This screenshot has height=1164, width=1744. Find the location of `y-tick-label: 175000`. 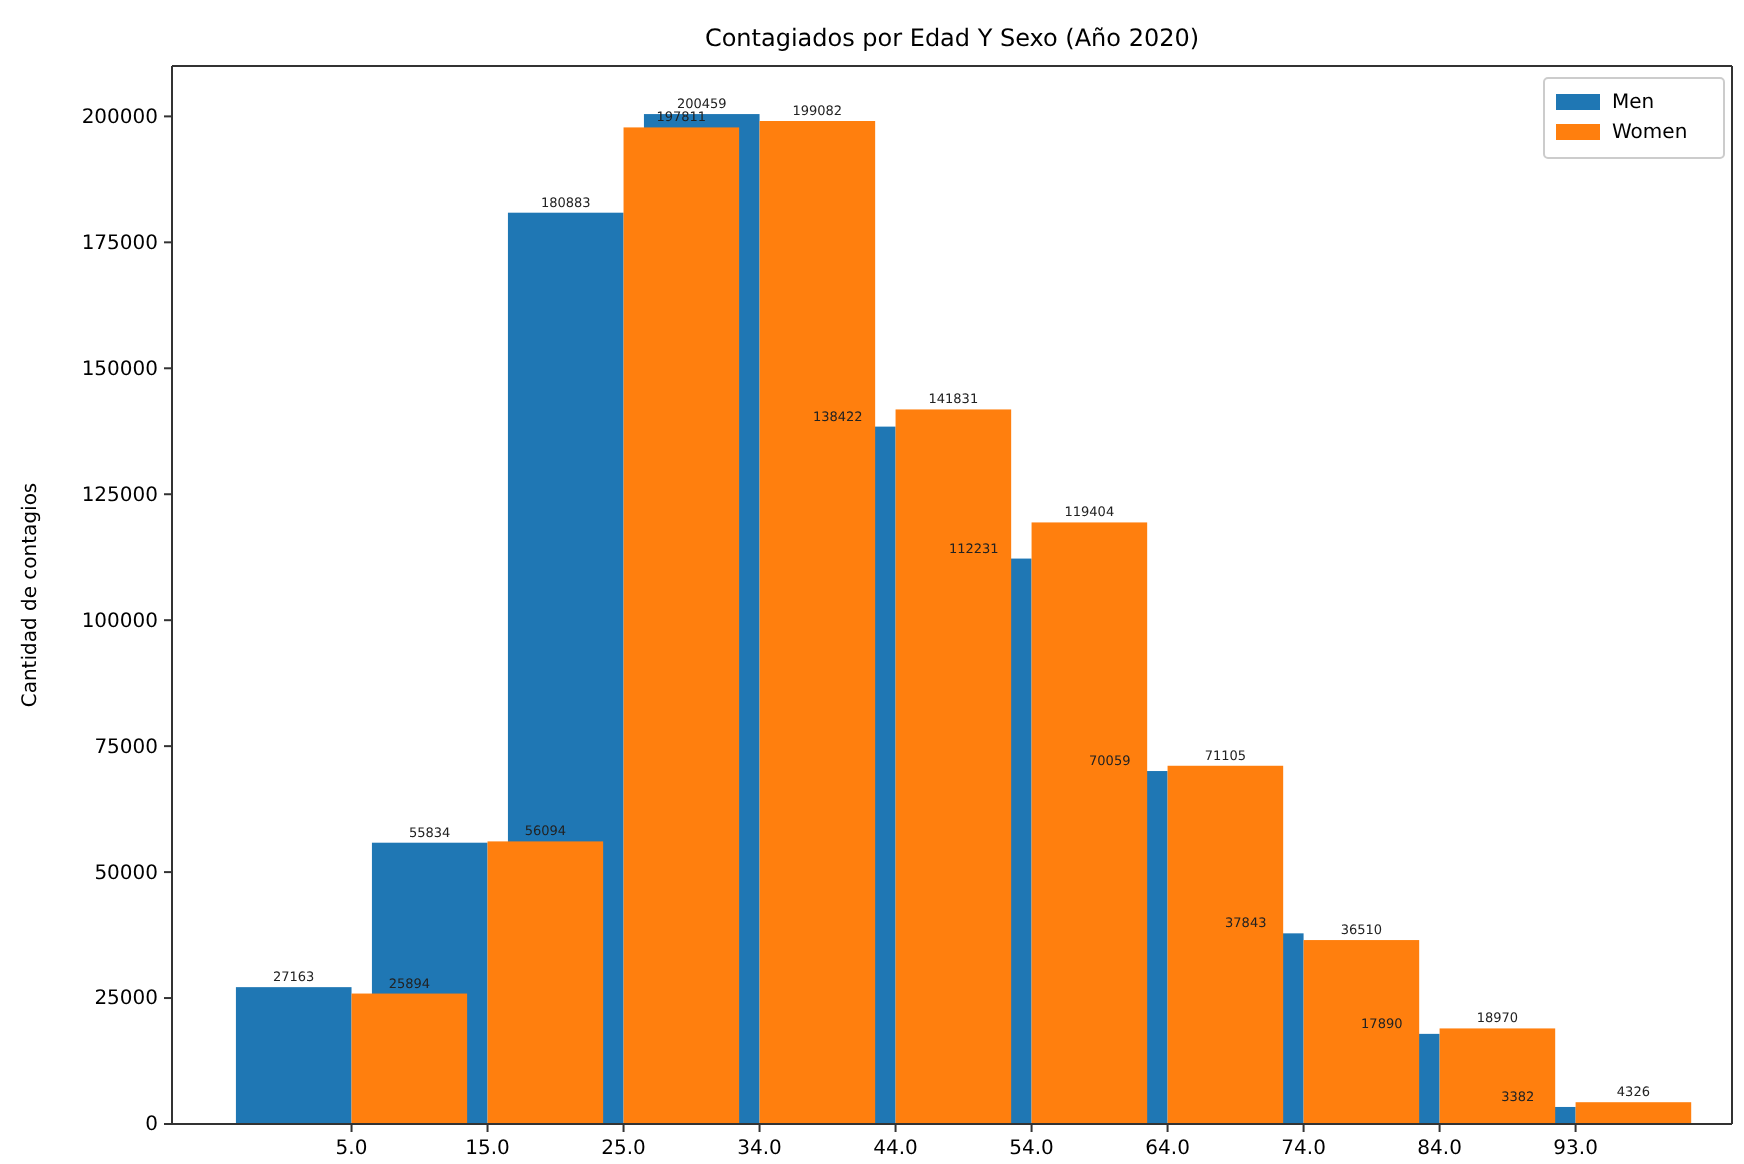

y-tick-label: 175000 is located at coordinates (119, 243).